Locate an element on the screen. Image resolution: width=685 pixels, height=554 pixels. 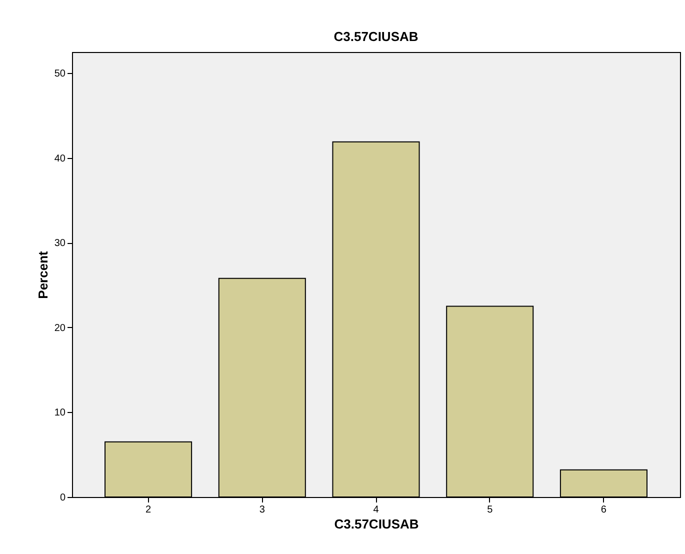
x-tick-label: 5 is located at coordinates (490, 510).